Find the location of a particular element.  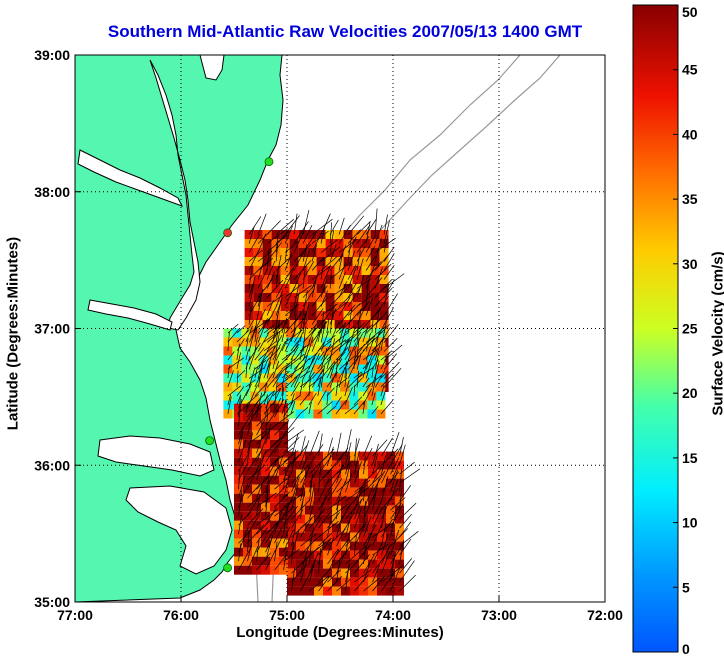

radar-sites is located at coordinates (239, 365).